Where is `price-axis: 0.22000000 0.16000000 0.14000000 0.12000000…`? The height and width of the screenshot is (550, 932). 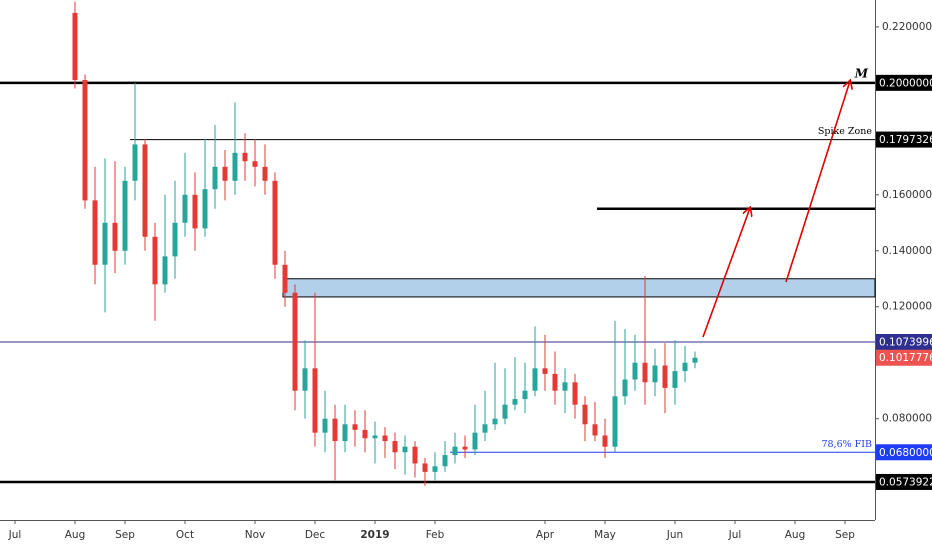 price-axis: 0.22000000 0.16000000 0.14000000 0.12000000… is located at coordinates (903, 255).